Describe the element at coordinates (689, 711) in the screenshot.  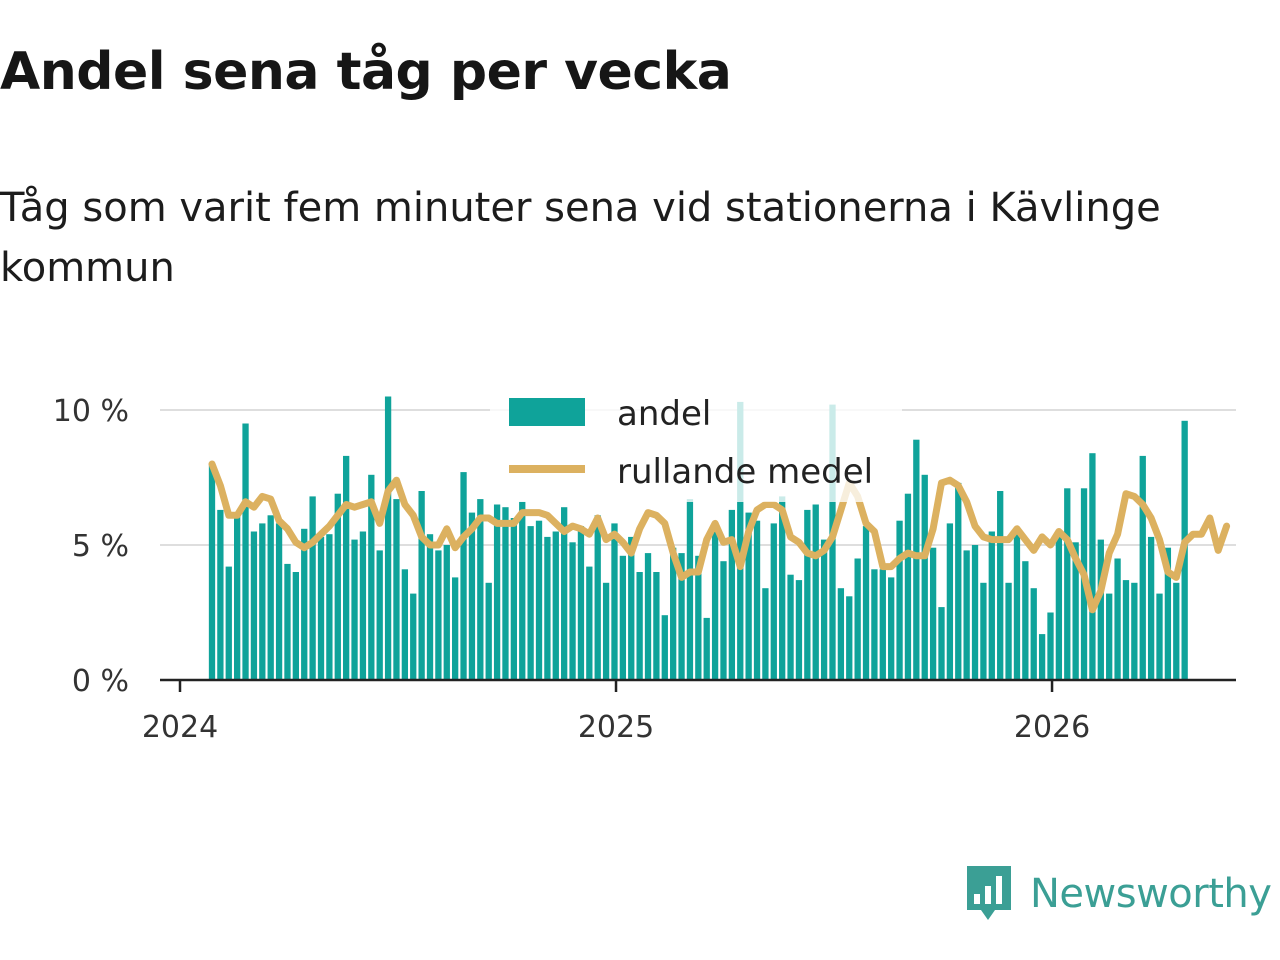
I see `x-axis: 2024 2025 2026` at that location.